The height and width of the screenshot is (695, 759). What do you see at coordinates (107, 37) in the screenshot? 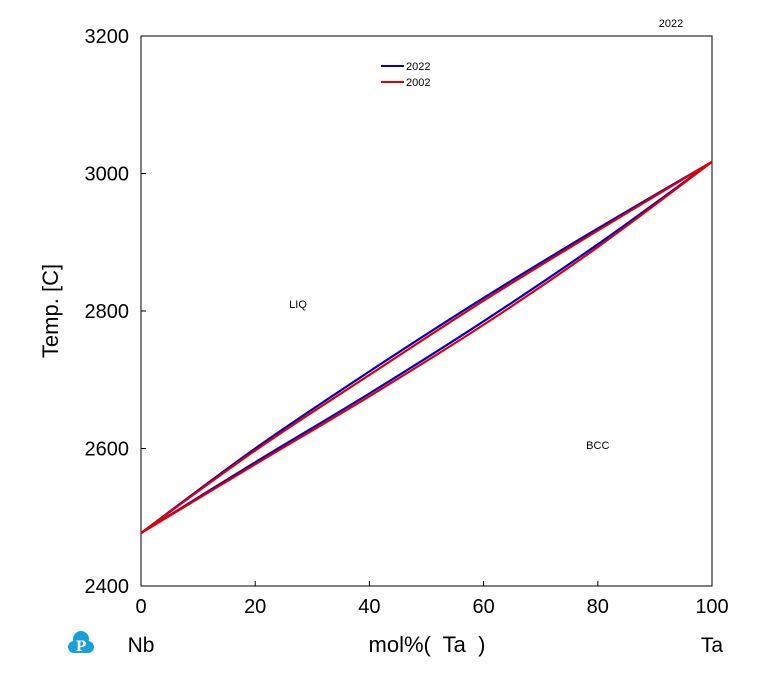
I see `y-tick-label: 3200` at bounding box center [107, 37].